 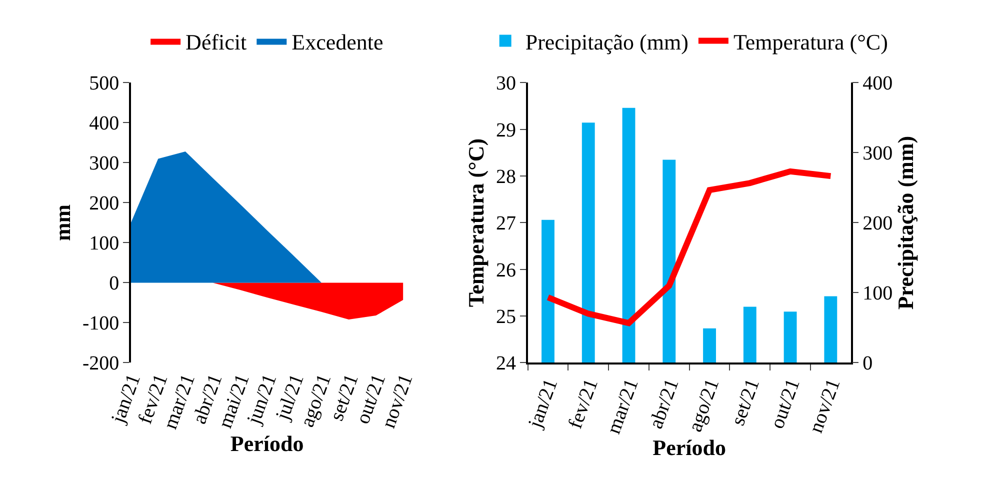 What do you see at coordinates (506, 317) in the screenshot?
I see `y-tick-label: 25` at bounding box center [506, 317].